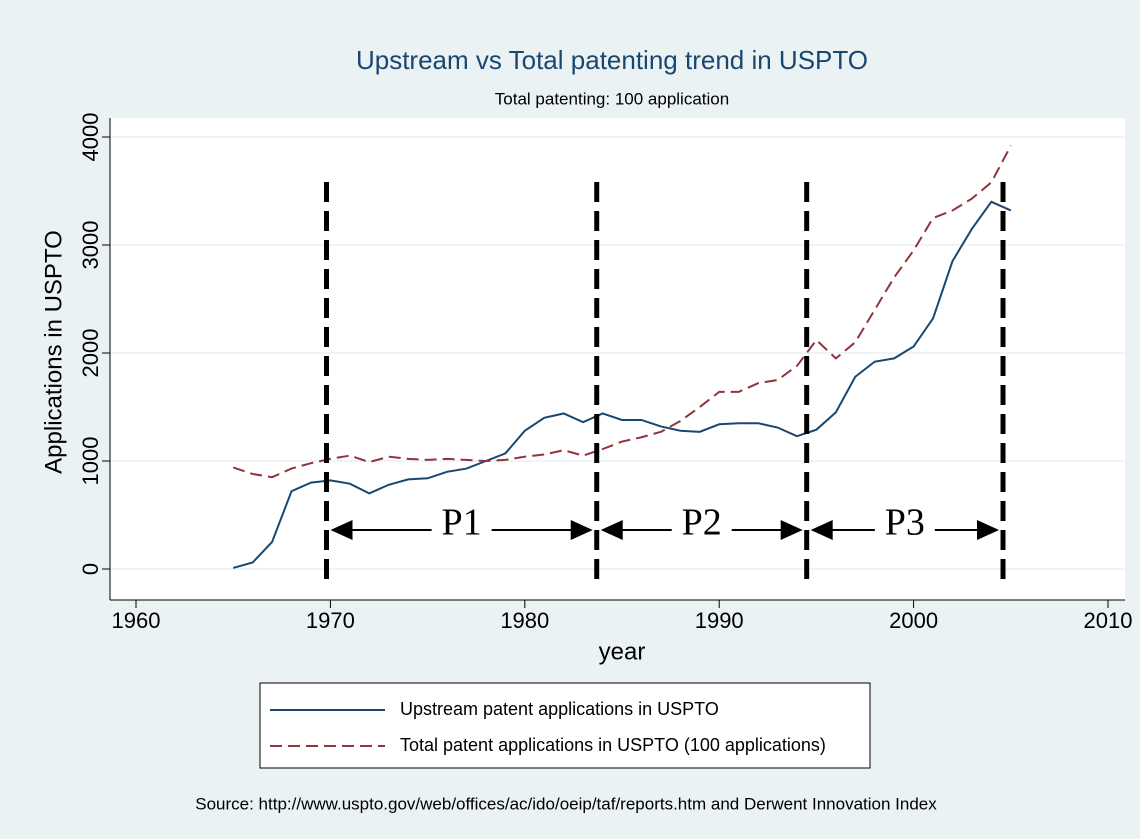  I want to click on y-tick-label: 2000, so click(90, 353).